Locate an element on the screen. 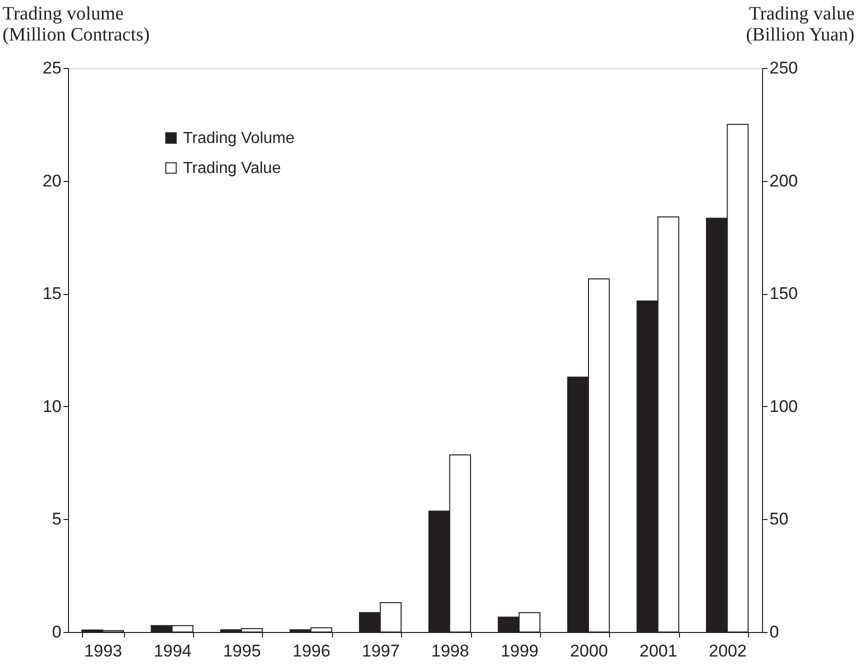 This screenshot has width=857, height=665. x-tick-label: 1996 is located at coordinates (311, 651).